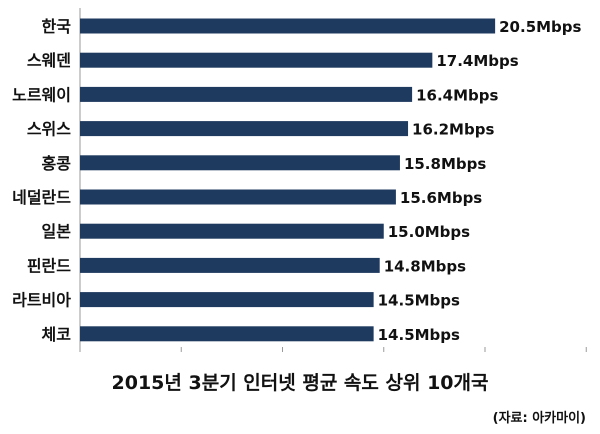  I want to click on value-label-3: 16.2Mbps, so click(453, 130).